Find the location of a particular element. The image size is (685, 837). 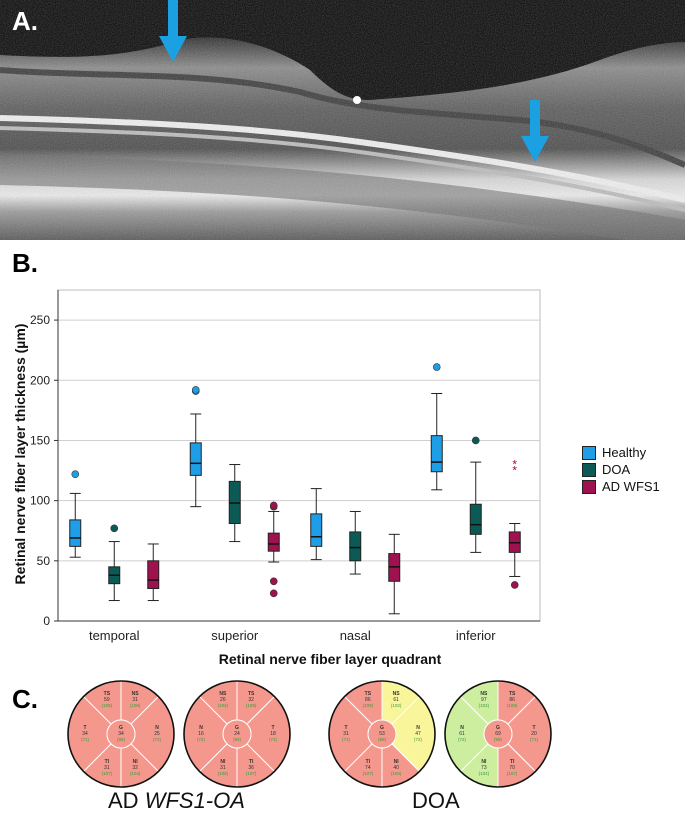

box-doa-superior is located at coordinates (234, 503).